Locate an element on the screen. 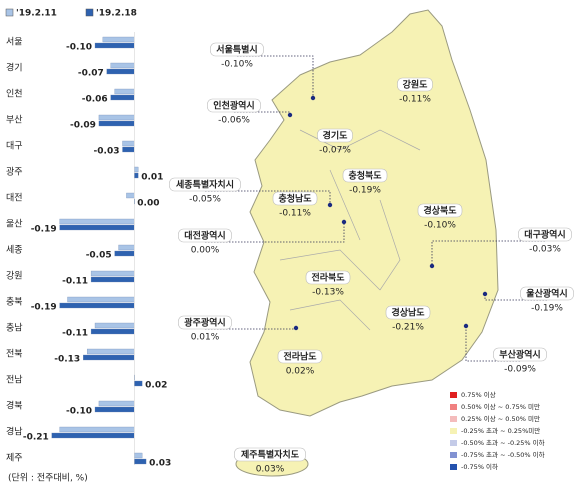 Image resolution: width=587 pixels, height=491 pixels. region-name: 서울특별시 is located at coordinates (236, 50).